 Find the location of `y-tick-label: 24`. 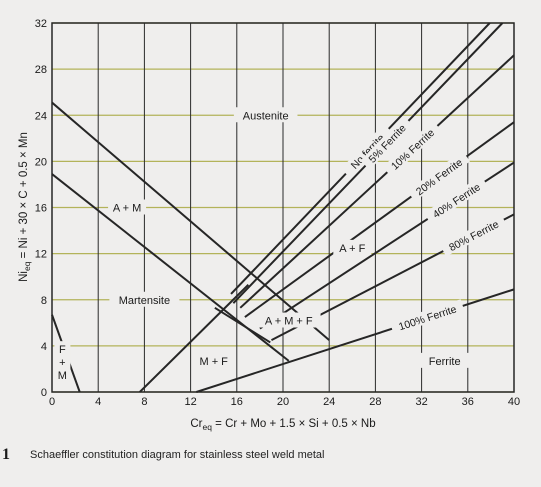

y-tick-label: 24 is located at coordinates (41, 116).